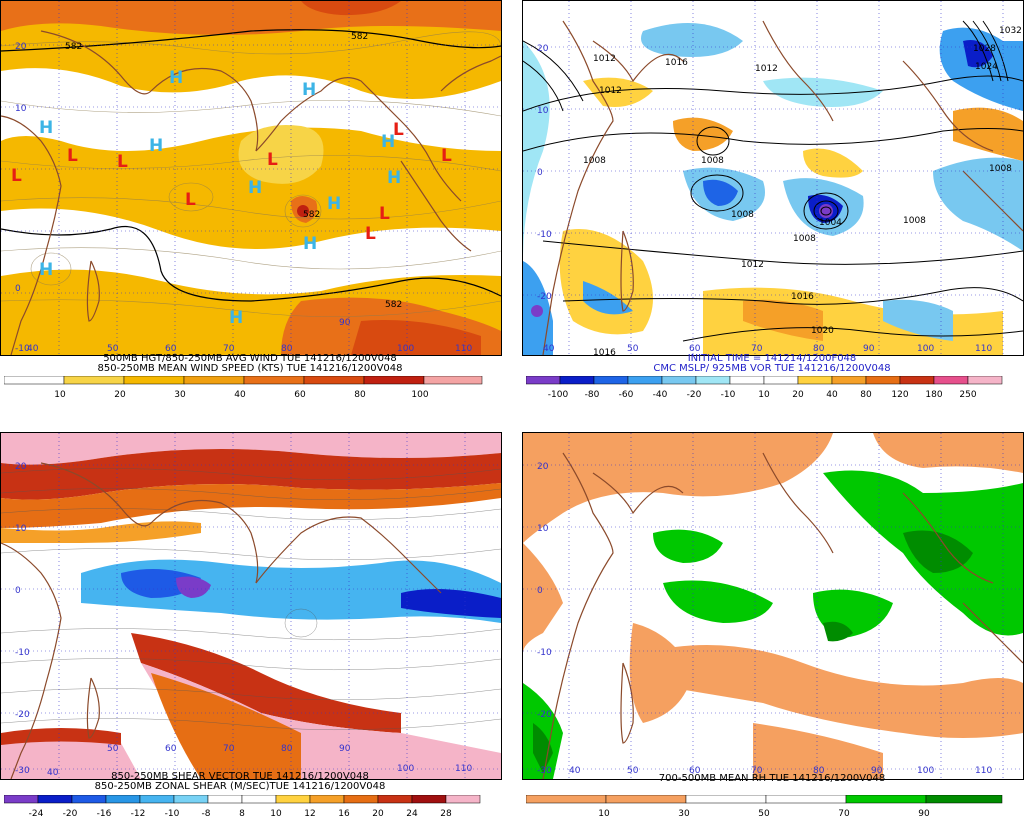  Describe the element at coordinates (764, 799) in the screenshot. I see `rh-colorbar-swatches` at that location.